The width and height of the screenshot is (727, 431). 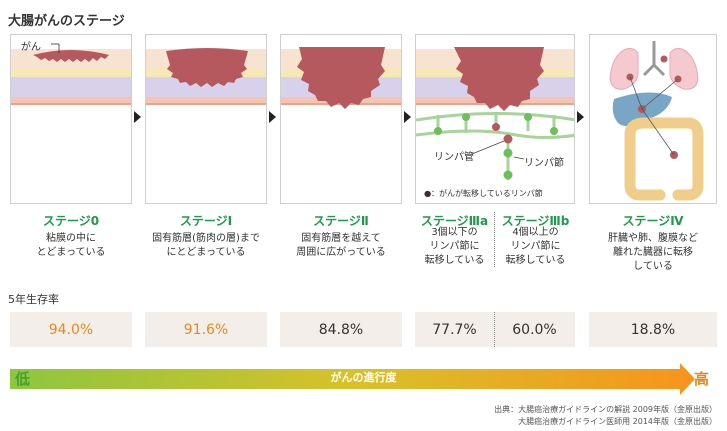 What do you see at coordinates (71, 221) in the screenshot?
I see `stage-name-0: ステージ0` at bounding box center [71, 221].